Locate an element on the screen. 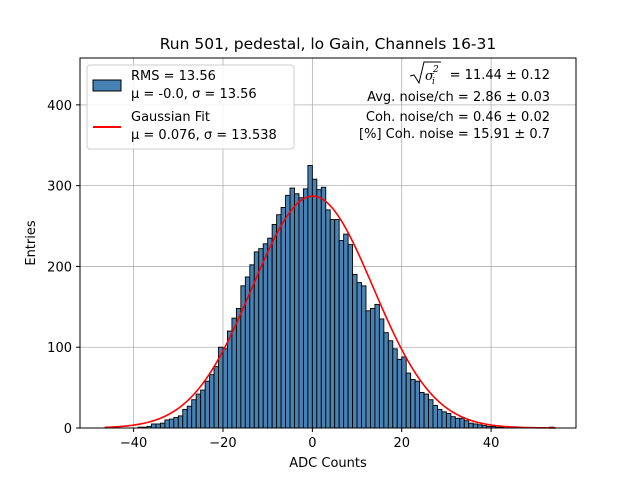  y-tick-label: 300 is located at coordinates (59, 187).